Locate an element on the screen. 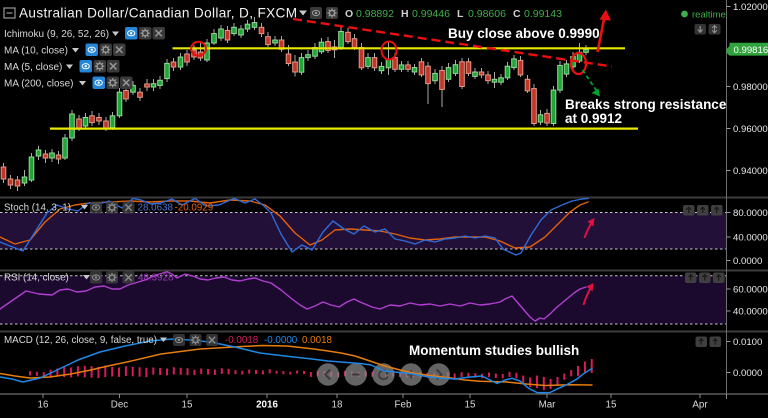 The width and height of the screenshot is (768, 418). svg-text: Ichimoku (9, 26, 52, 26) is located at coordinates (56, 34).